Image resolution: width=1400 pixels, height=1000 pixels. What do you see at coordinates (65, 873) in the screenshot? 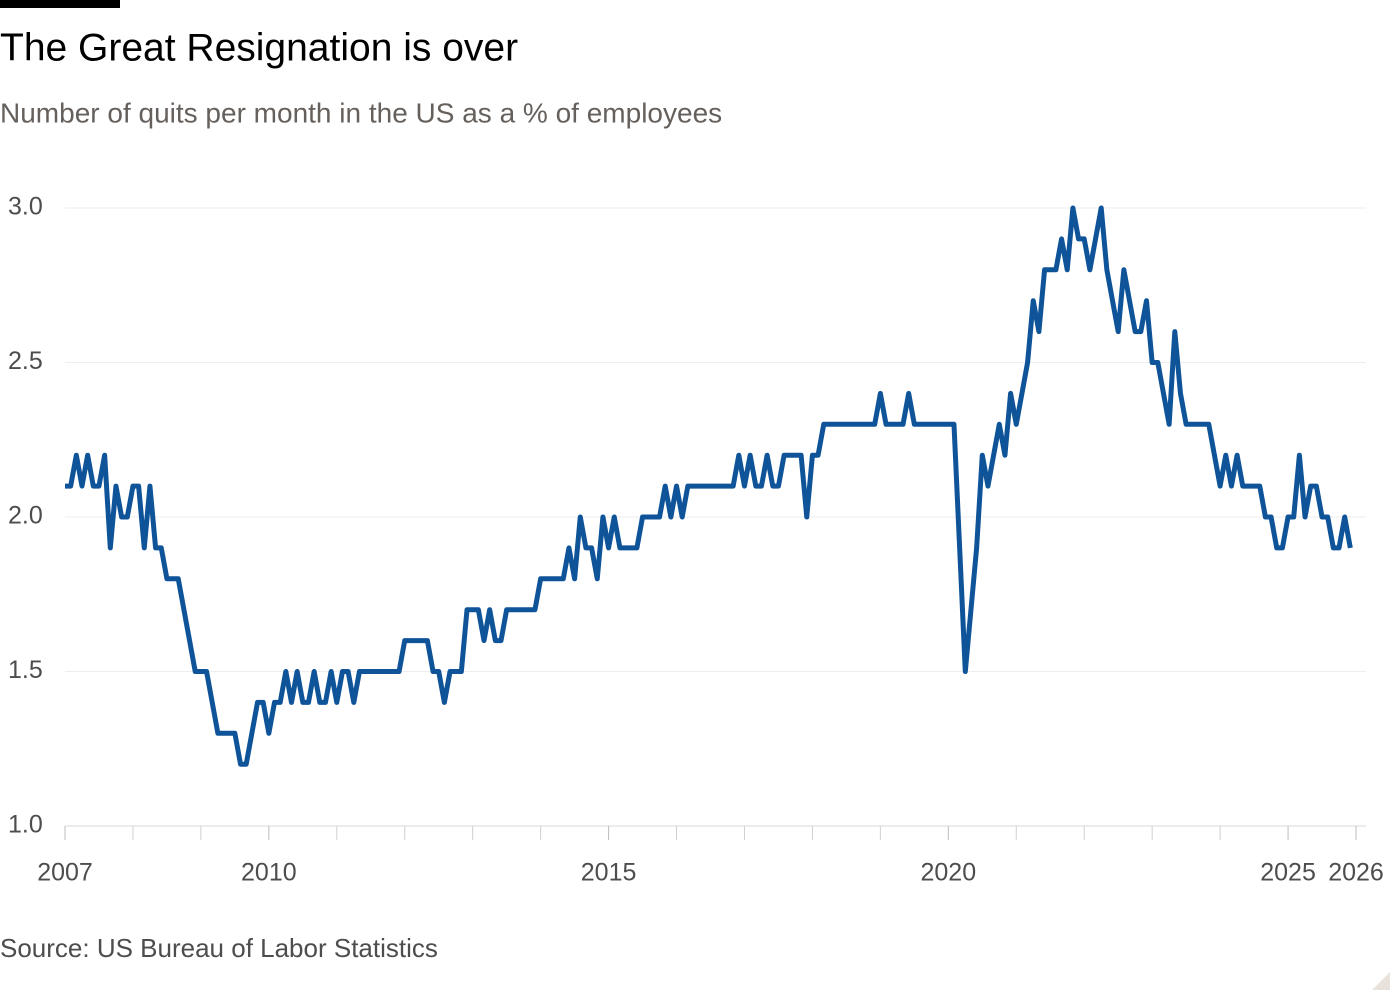
I see `x-tick-label: 2007` at bounding box center [65, 873].